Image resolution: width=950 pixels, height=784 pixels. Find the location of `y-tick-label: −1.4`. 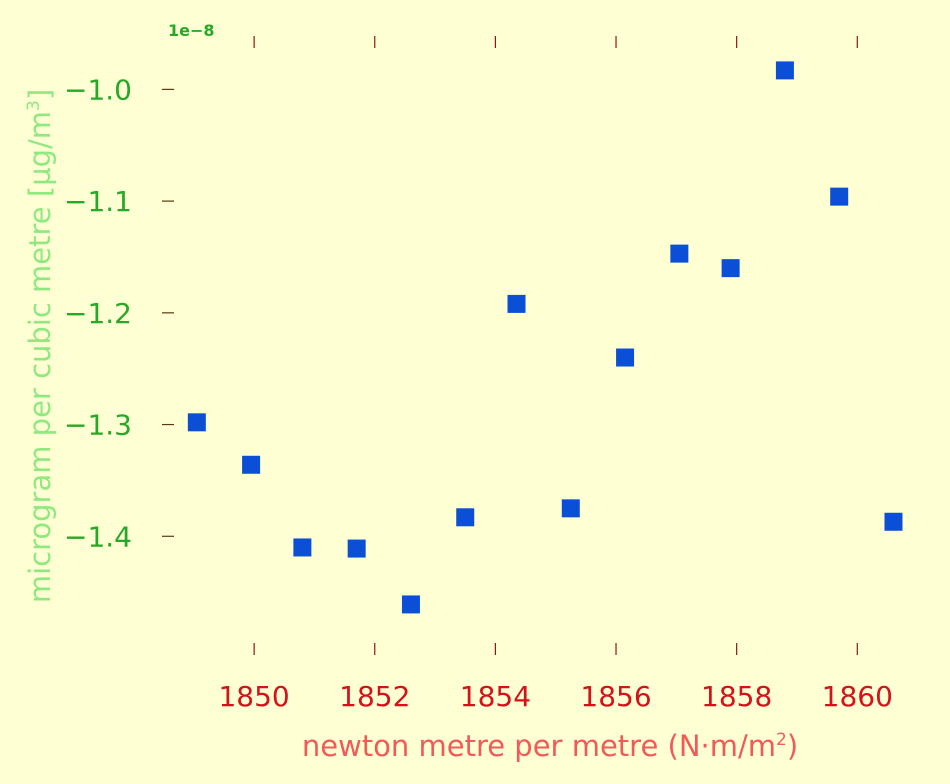

y-tick-label: −1.4 is located at coordinates (98, 536).